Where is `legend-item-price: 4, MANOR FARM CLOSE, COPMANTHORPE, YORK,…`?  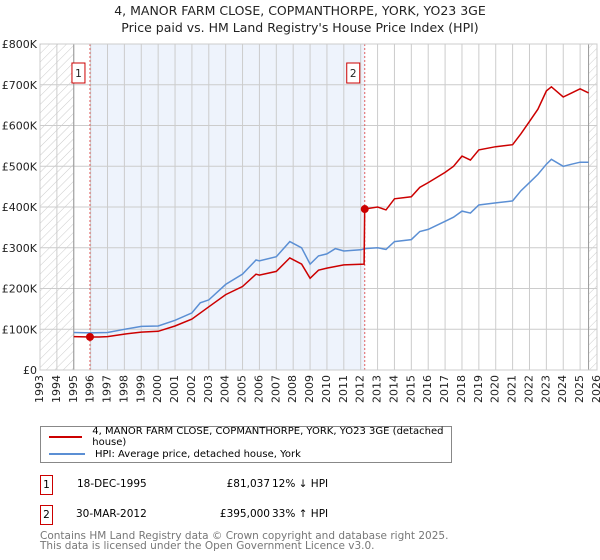 legend-item-price: 4, MANOR FARM CLOSE, COPMANTHORPE, YORK,… is located at coordinates (250, 437).